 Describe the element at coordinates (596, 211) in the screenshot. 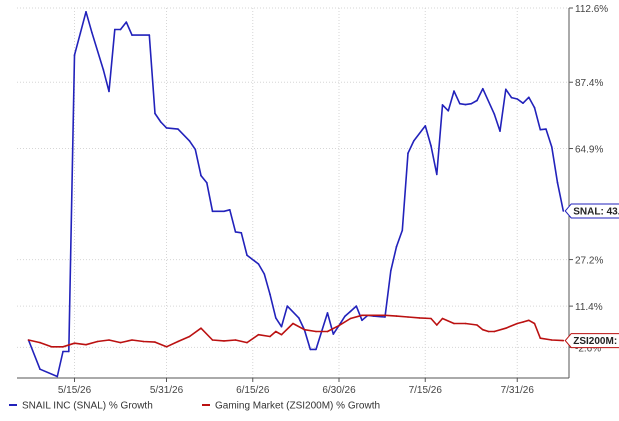

I see `snal-end-label: SNAL: 43.7%` at that location.